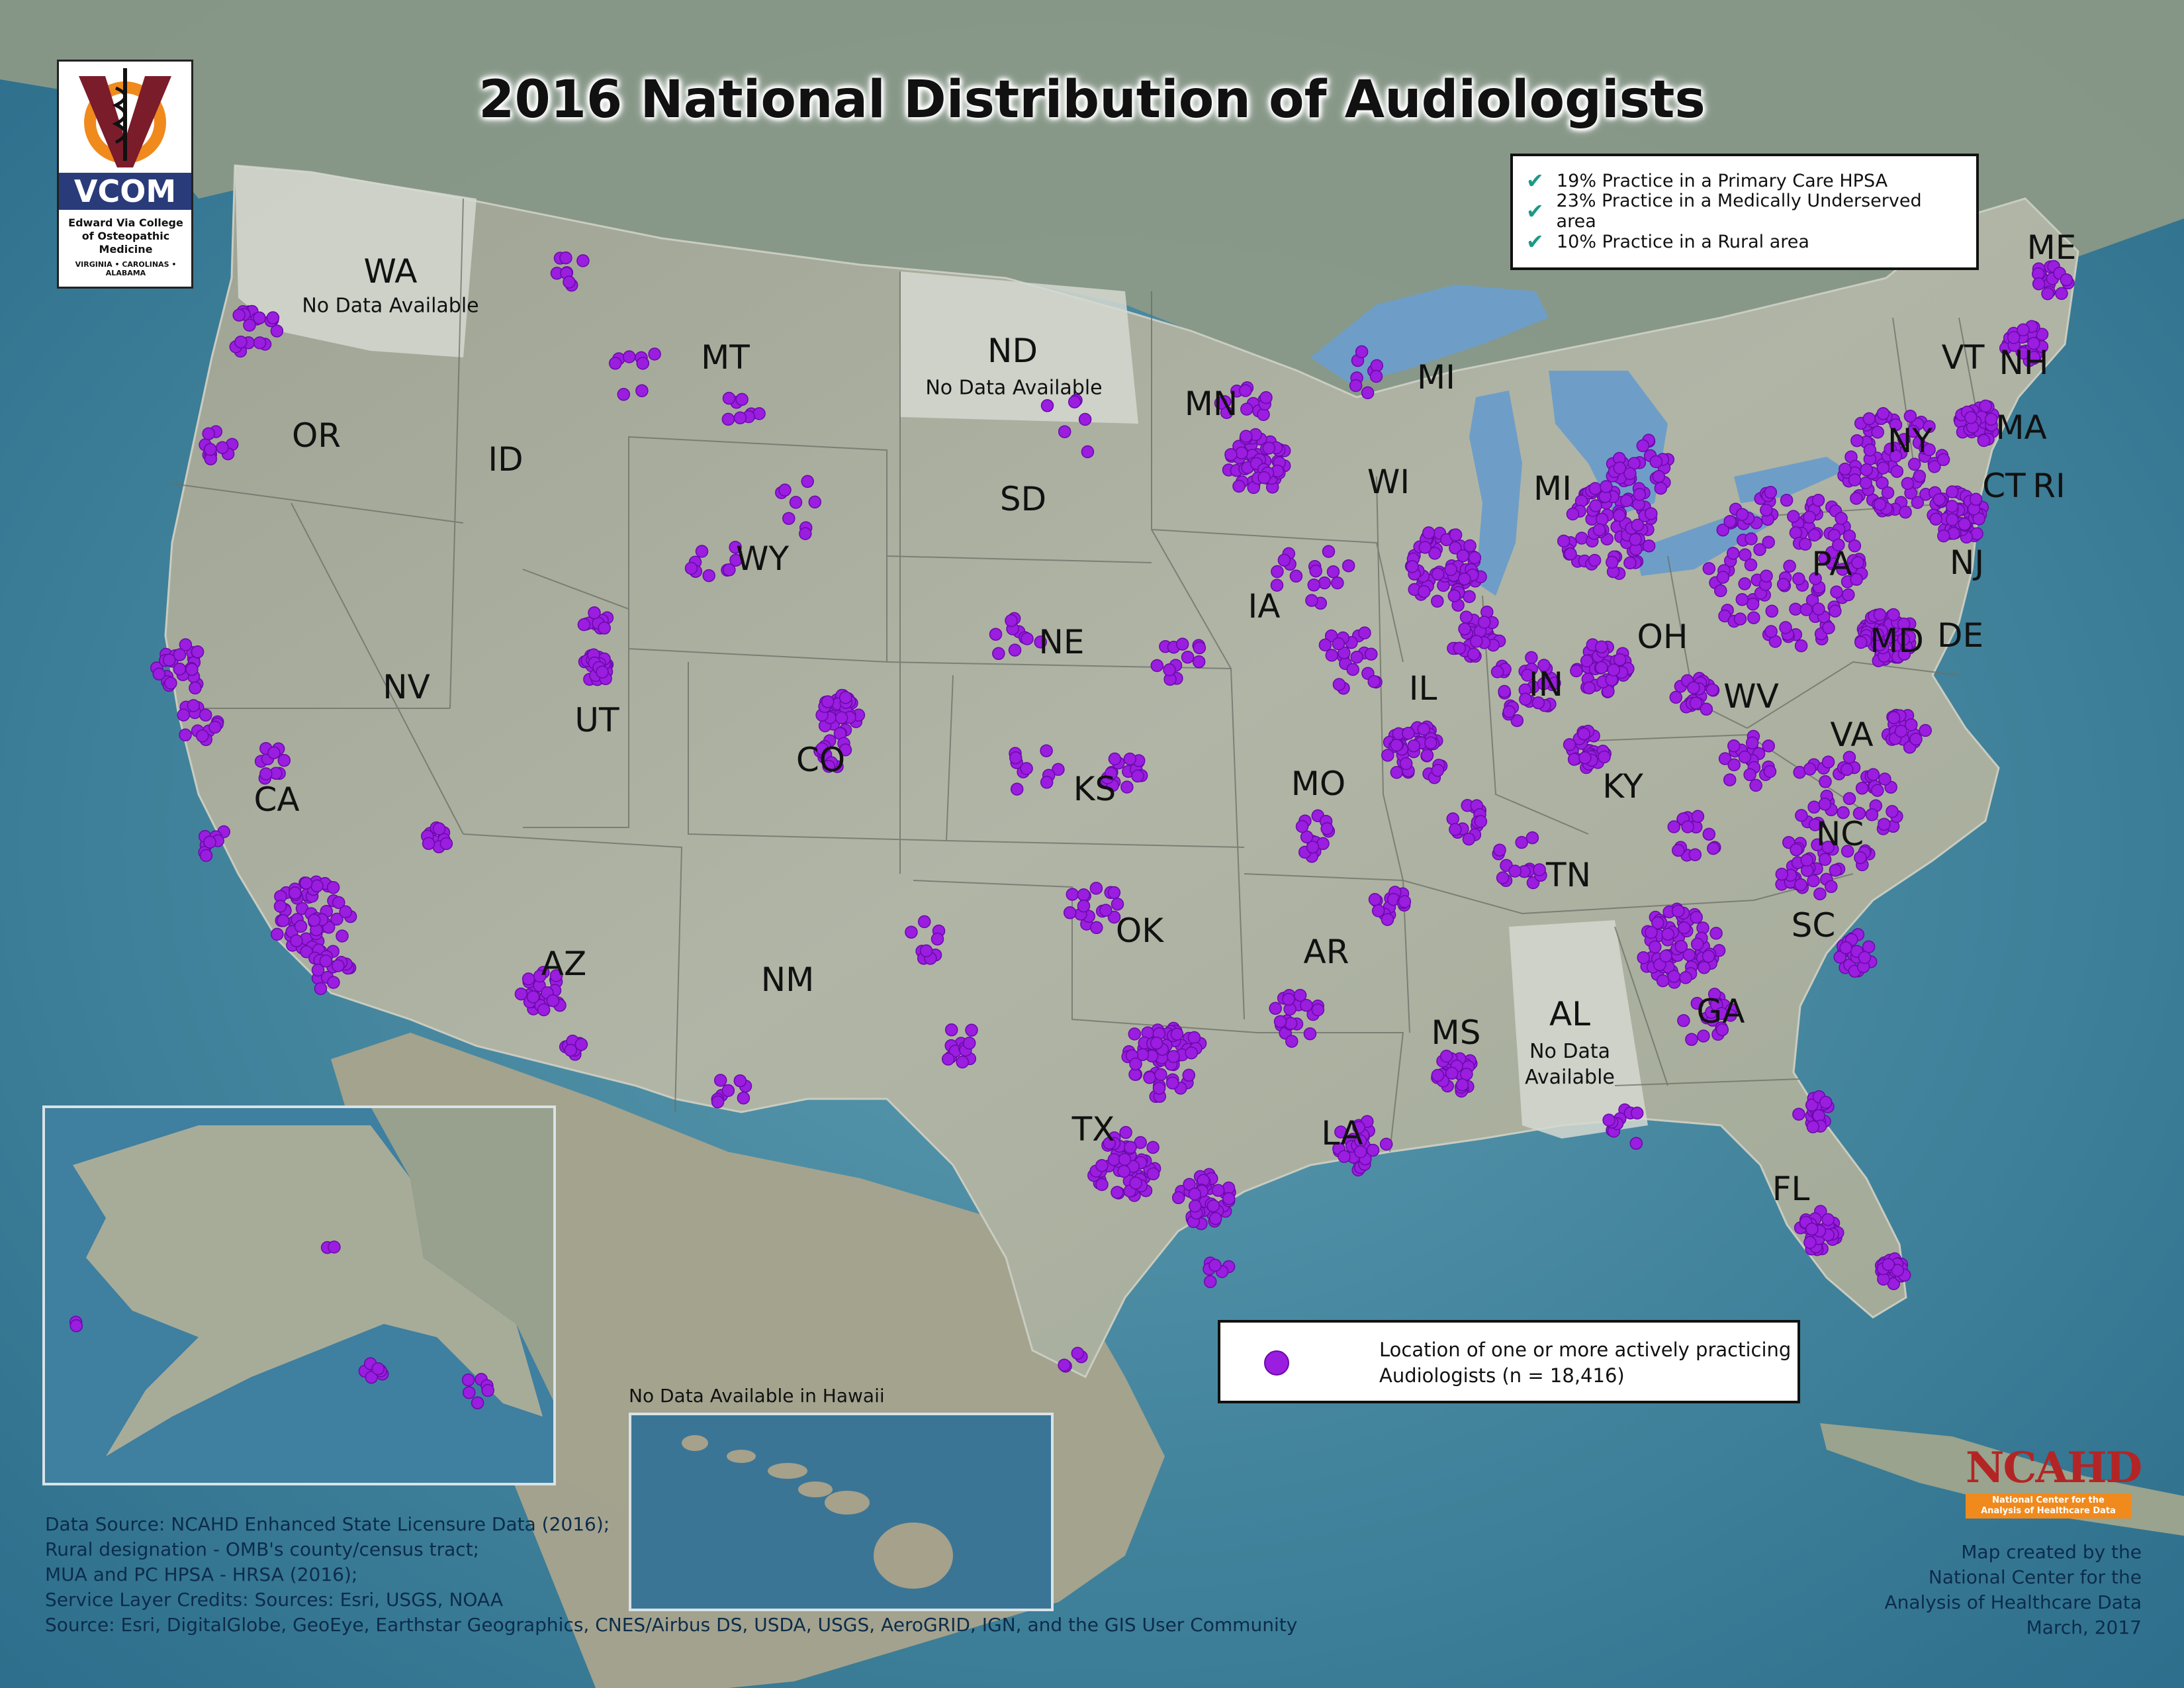  I want to click on state-label-ga: GA, so click(1720, 1011).